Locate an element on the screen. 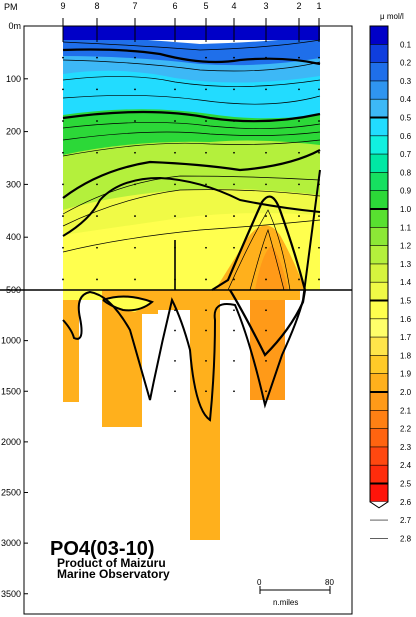  station-axis-ticks: 9 8 7 6 5 4 3 2 1 is located at coordinates (191, 21).